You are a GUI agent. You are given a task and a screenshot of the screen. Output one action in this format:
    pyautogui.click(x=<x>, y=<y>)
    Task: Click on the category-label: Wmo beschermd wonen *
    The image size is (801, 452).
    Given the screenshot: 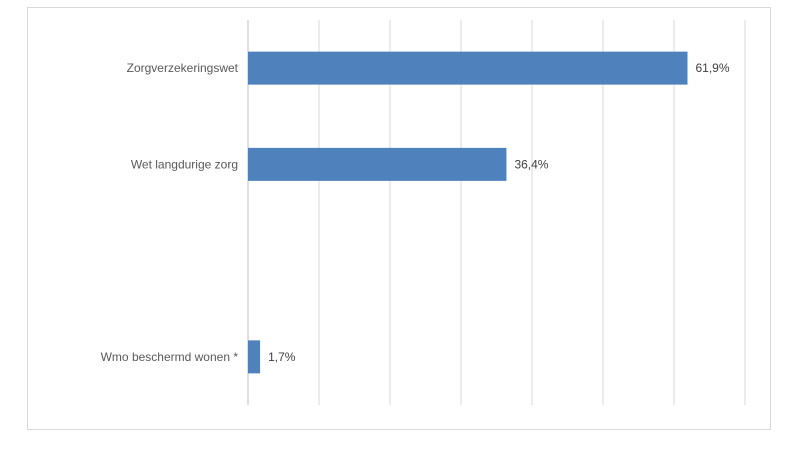 What is the action you would take?
    pyautogui.click(x=170, y=357)
    